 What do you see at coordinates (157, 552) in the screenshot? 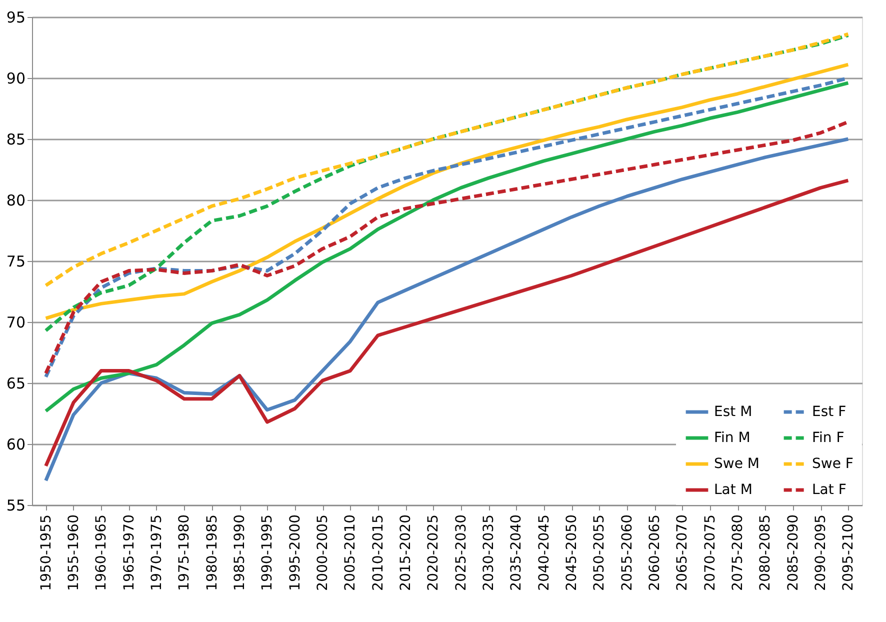
I see `x-tick-label: 1970-1975` at bounding box center [157, 552].